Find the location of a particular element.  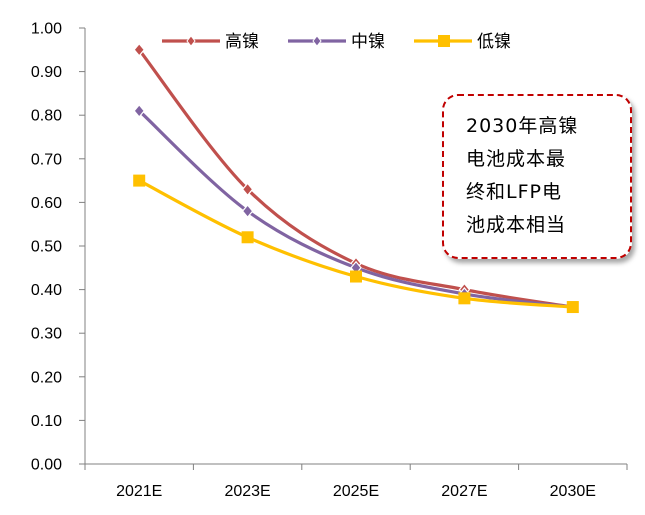

y-tick-label: 1.00 is located at coordinates (46, 29).